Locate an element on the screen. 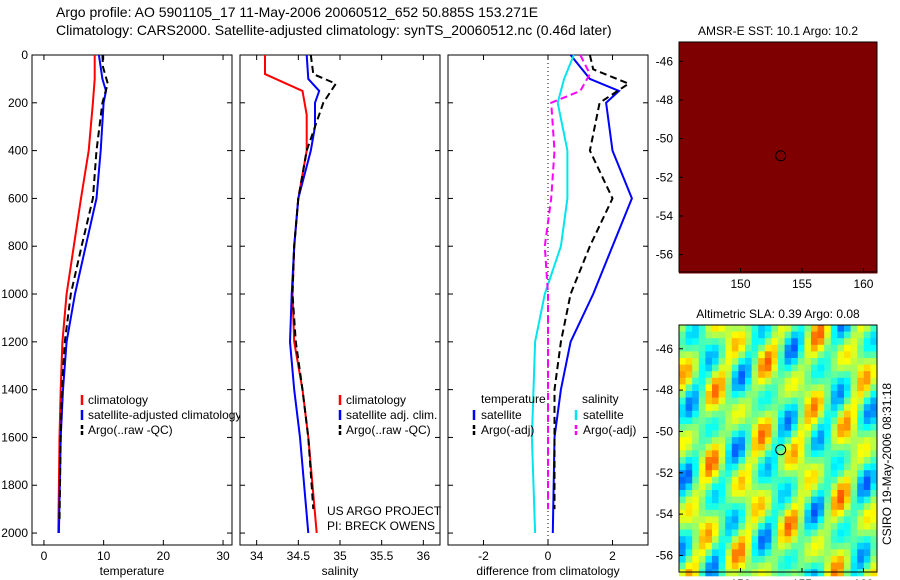  legend-label: satellite-adjusted climatology is located at coordinates (164, 415).